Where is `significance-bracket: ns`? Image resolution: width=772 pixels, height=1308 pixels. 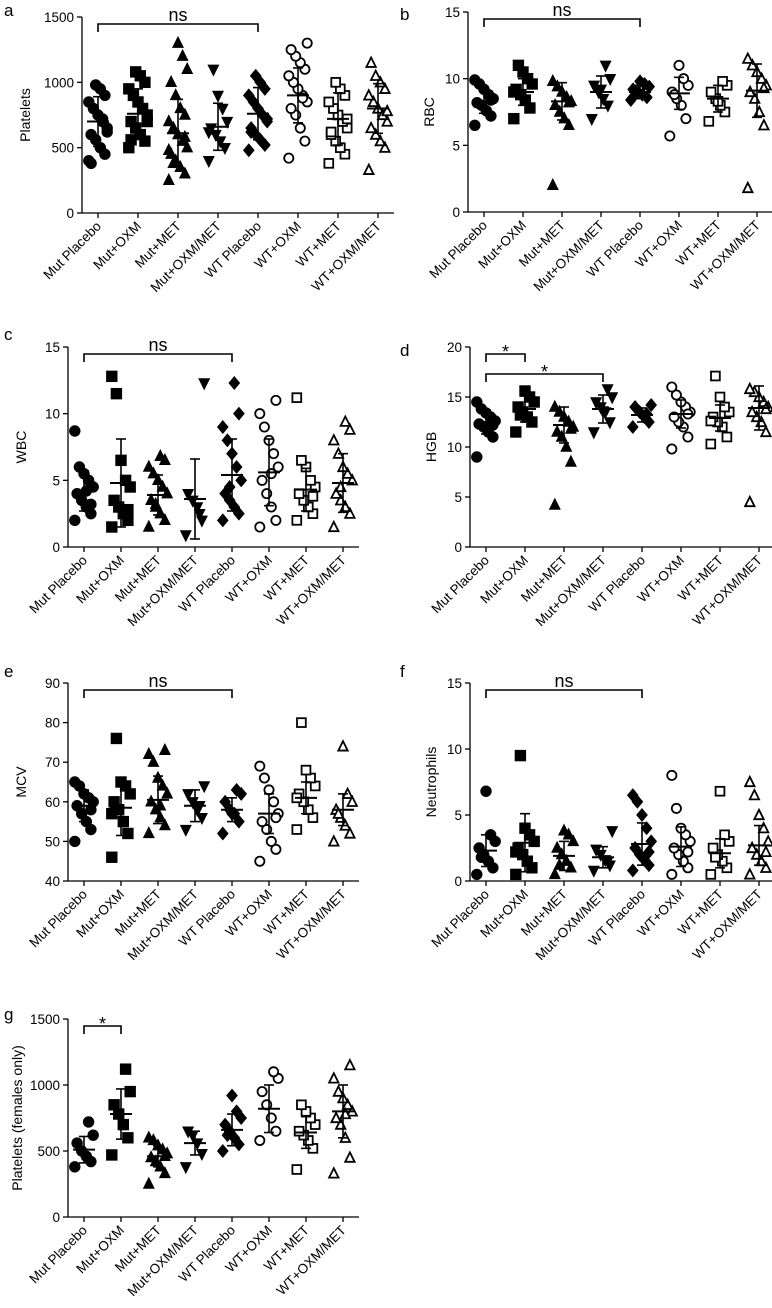
significance-bracket: ns is located at coordinates (564, 684).